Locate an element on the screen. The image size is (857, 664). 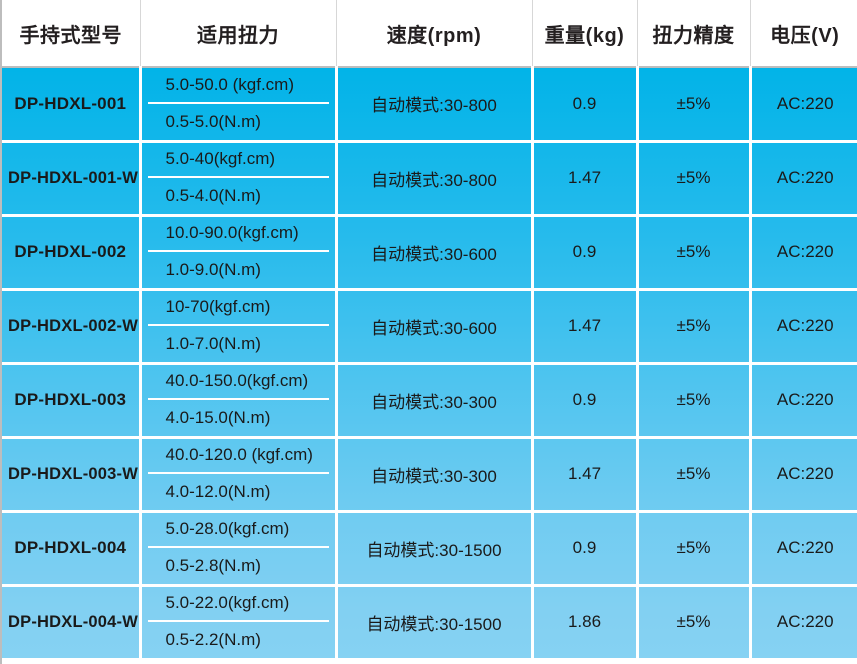
torque-nm: 1.0-9.0(N.m) is located at coordinates (213, 269).